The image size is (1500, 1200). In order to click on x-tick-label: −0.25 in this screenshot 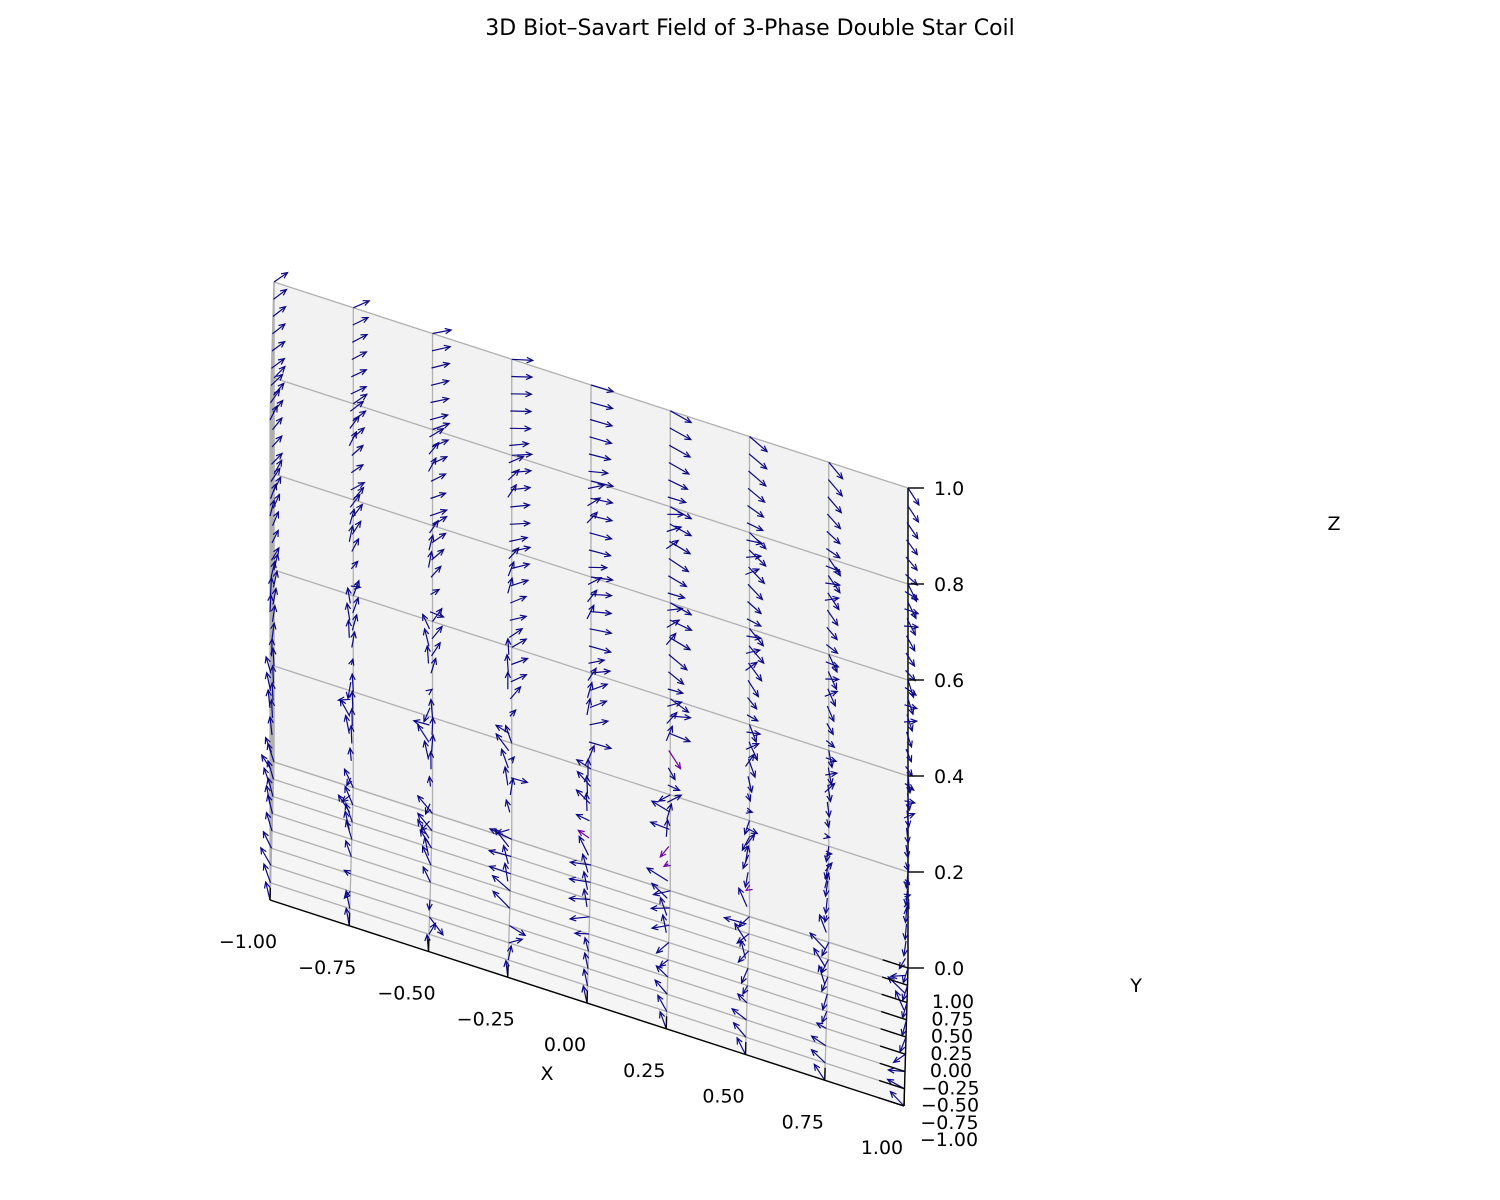, I will do `click(486, 1019)`.